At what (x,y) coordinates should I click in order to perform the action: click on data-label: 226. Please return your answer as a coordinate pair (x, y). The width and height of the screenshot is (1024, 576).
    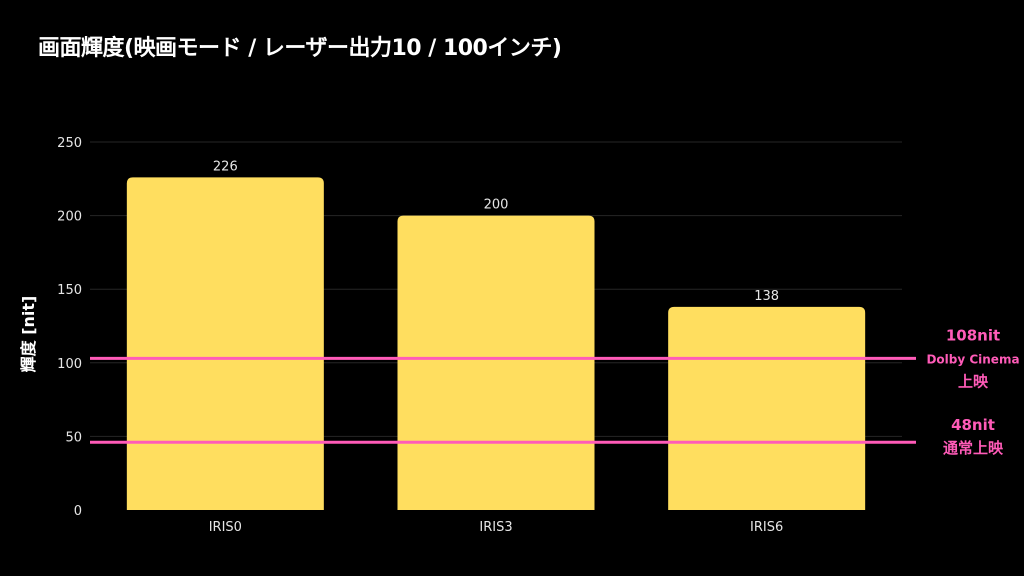
    Looking at the image, I should click on (225, 166).